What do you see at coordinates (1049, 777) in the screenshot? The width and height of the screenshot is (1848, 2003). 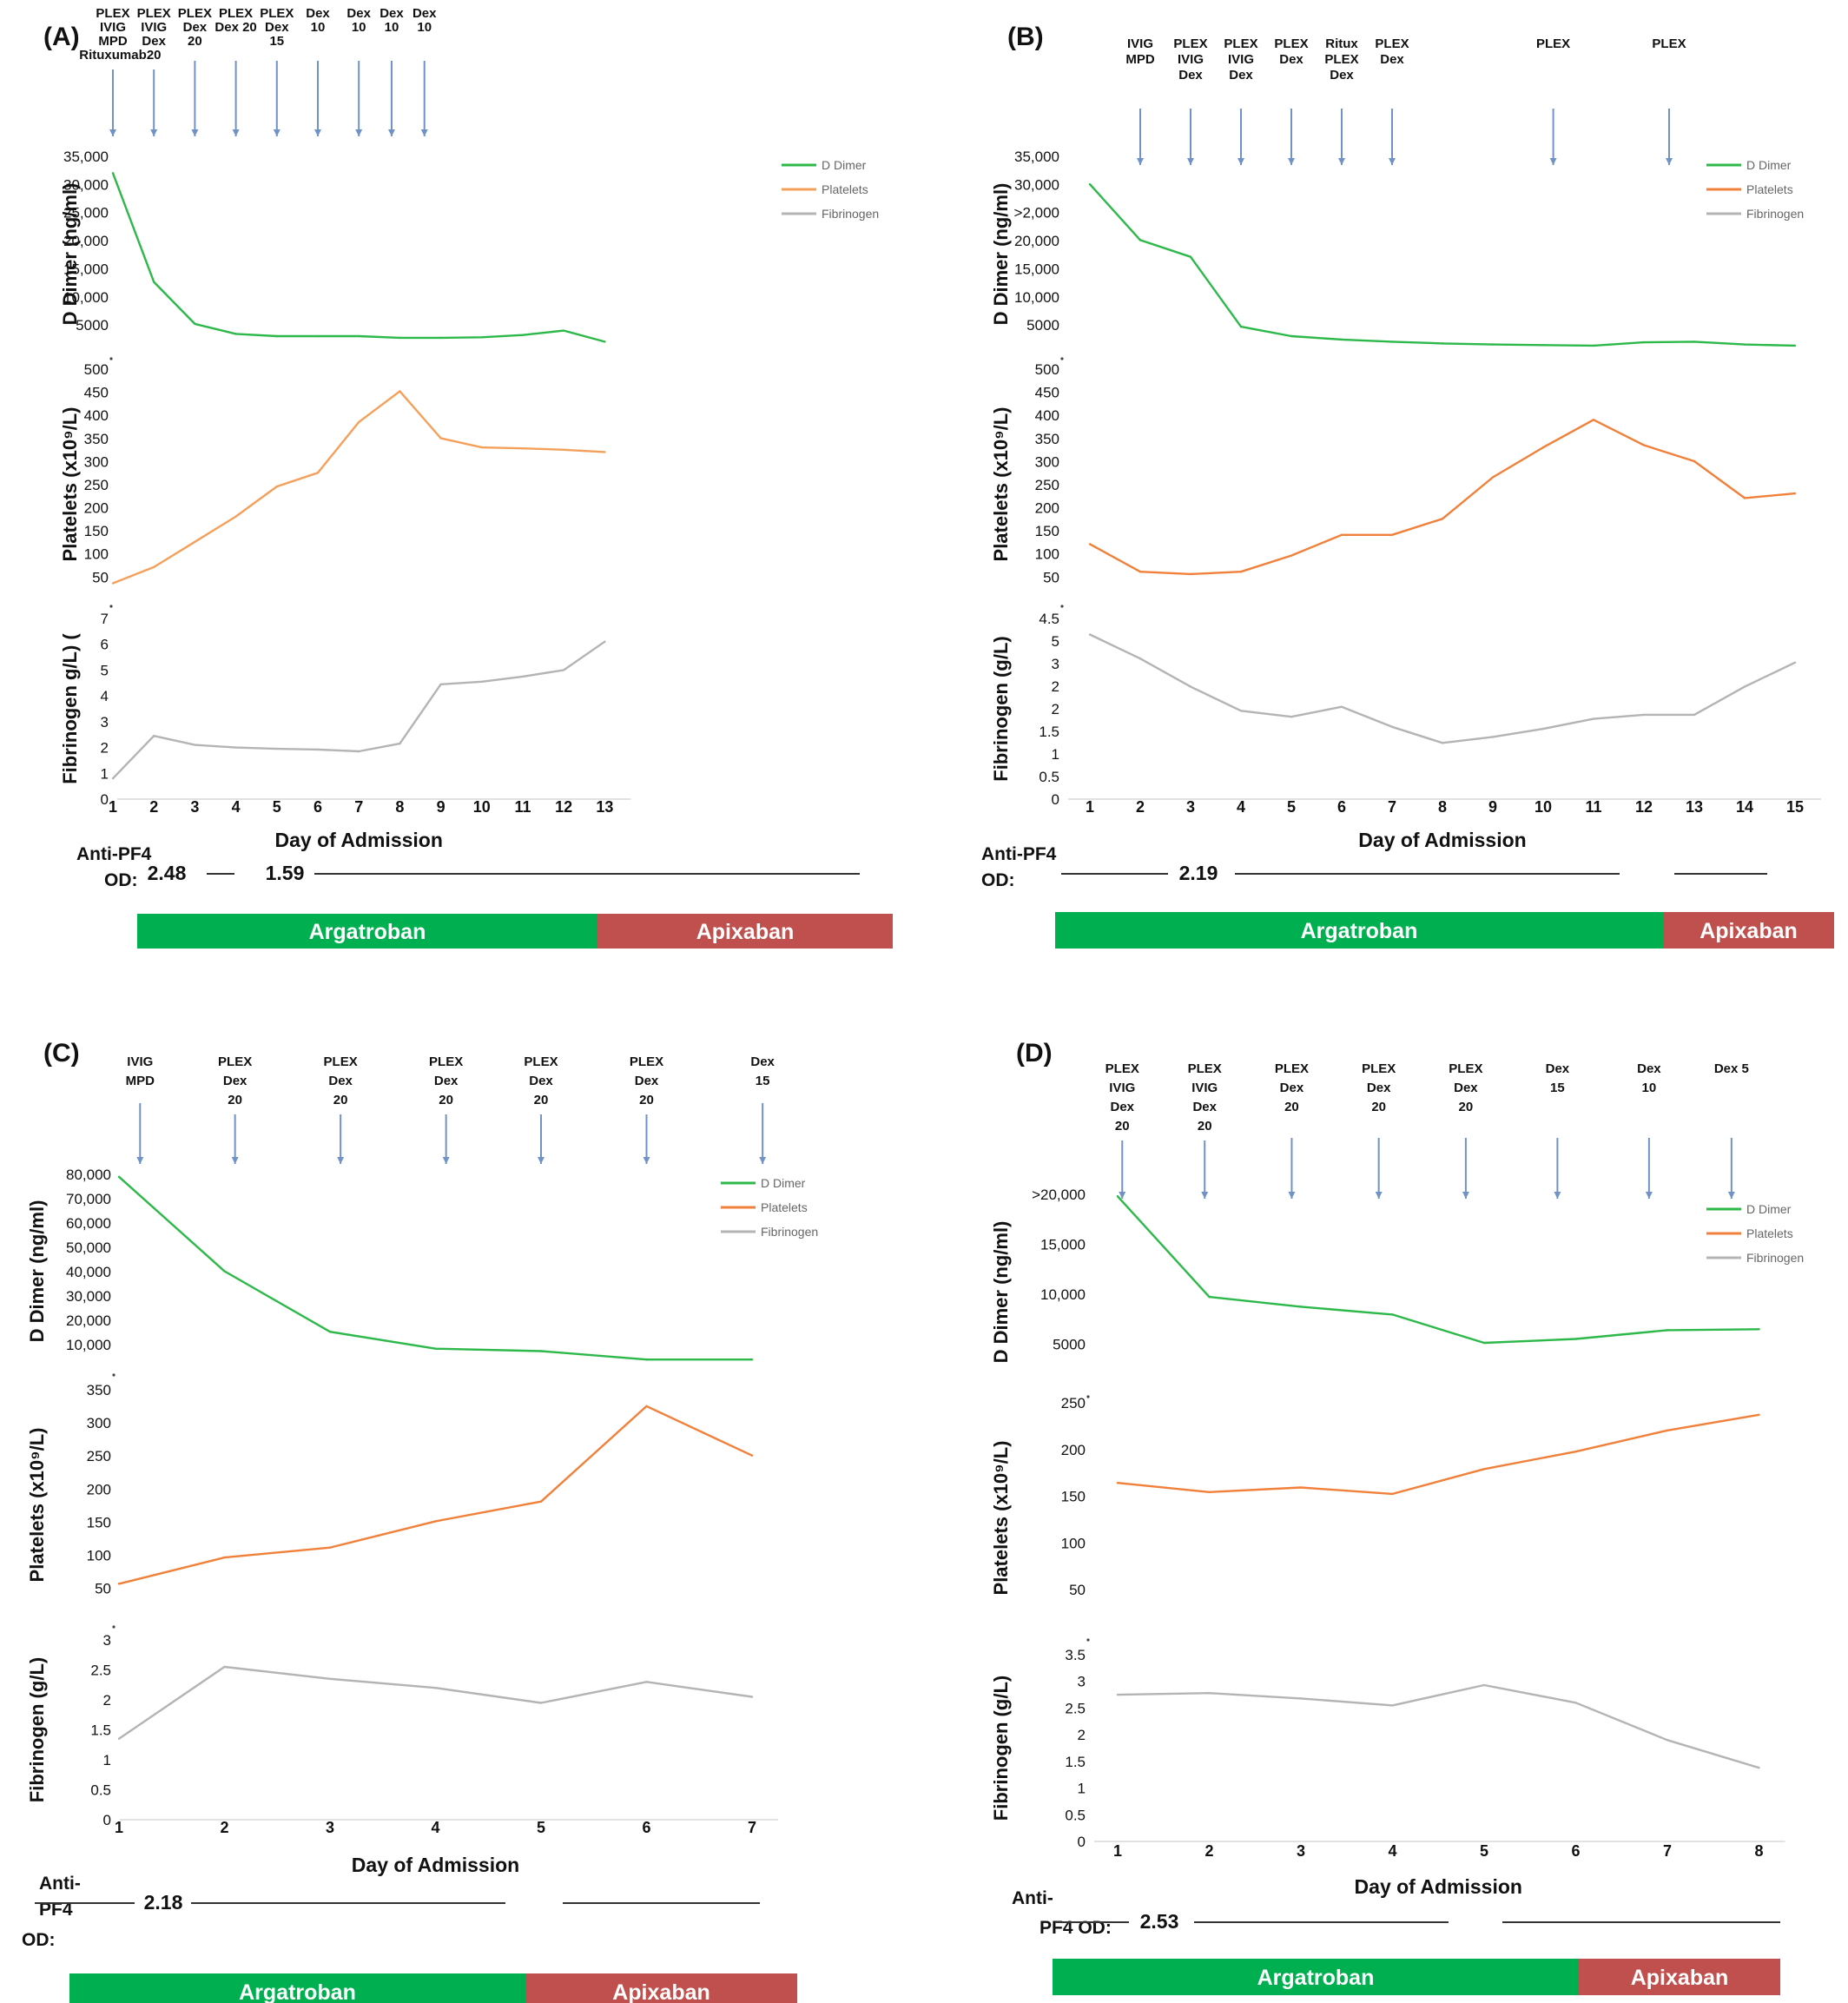 I see `y-tick-label: 0.5` at bounding box center [1049, 777].